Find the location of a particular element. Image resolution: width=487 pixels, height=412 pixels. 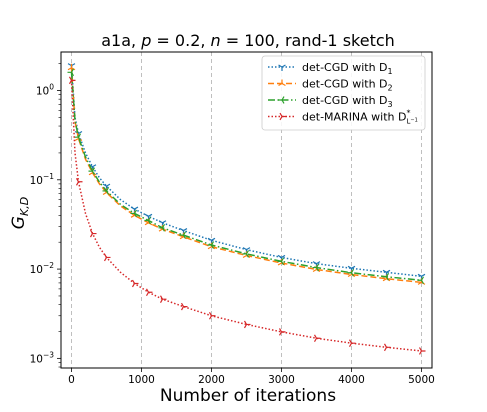

legend-entry: det-CGD with D3 is located at coordinates (330, 101).